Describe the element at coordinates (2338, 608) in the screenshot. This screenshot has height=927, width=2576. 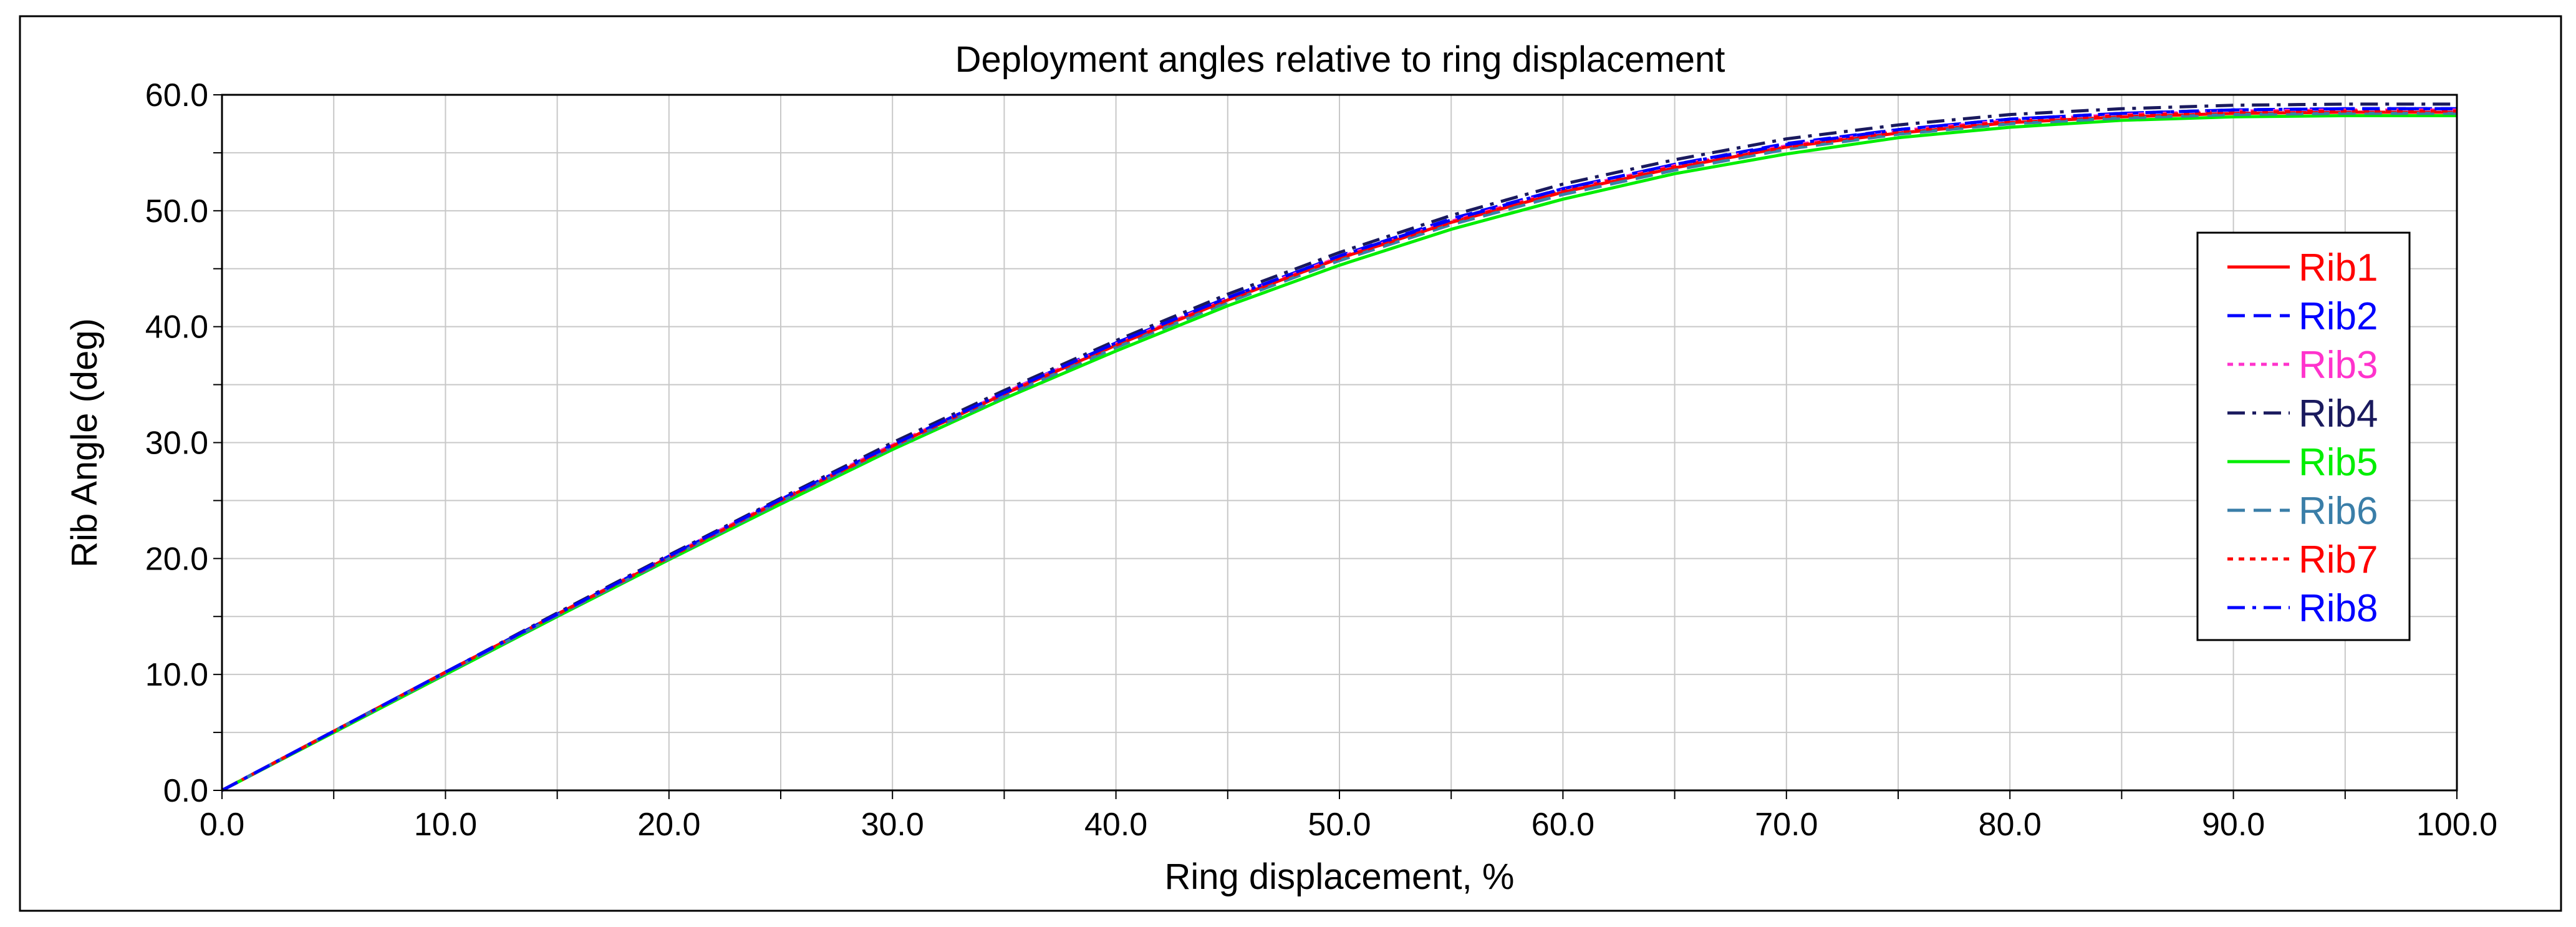
I see `legend-label-rib8: Rib8` at that location.